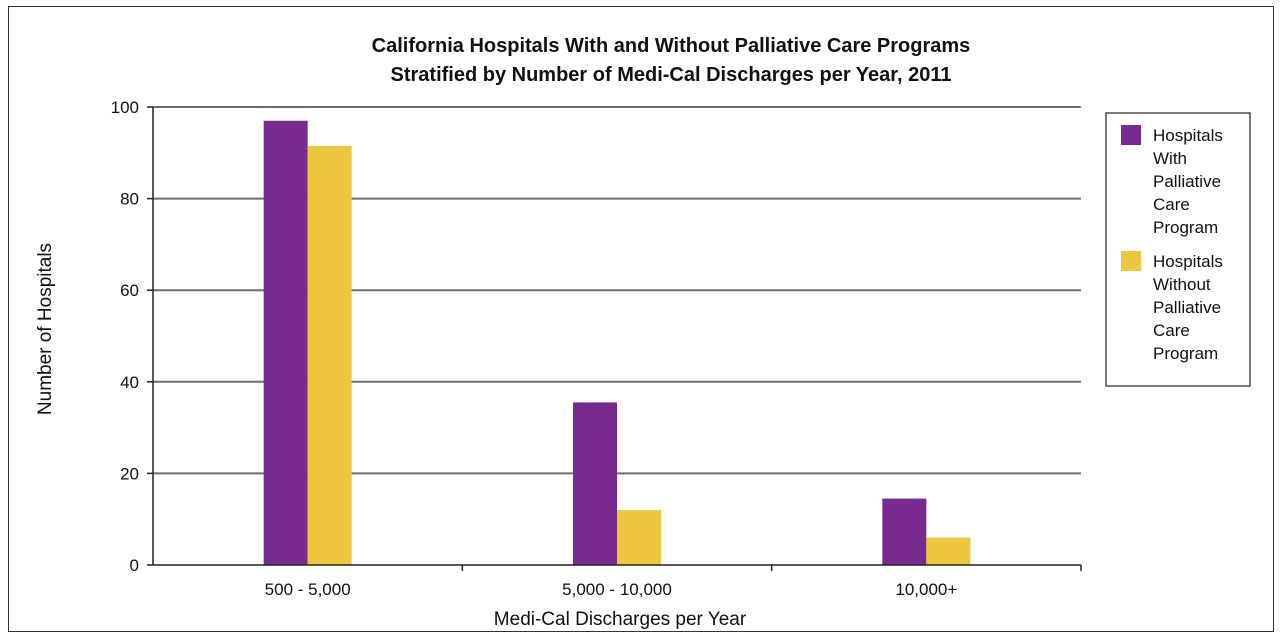  I want to click on y-tick-label: 60, so click(129, 290).